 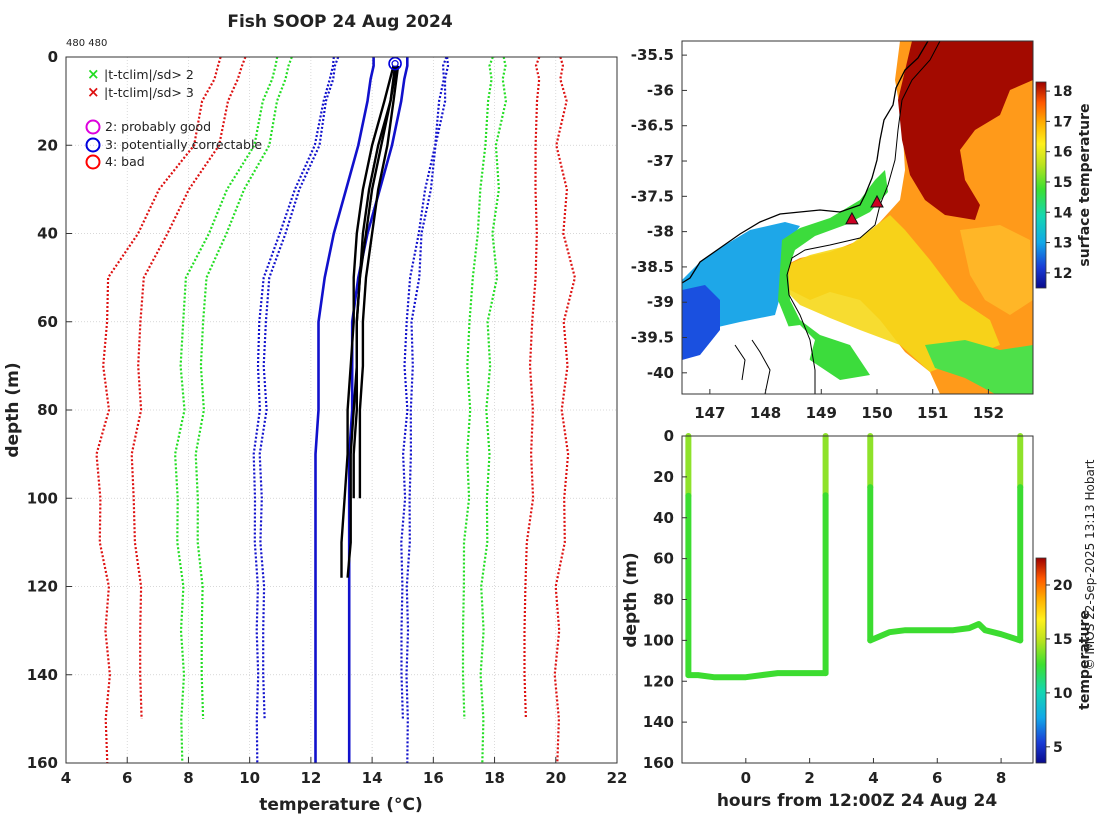 I want to click on section-xtick-label: 6, so click(x=937, y=778).